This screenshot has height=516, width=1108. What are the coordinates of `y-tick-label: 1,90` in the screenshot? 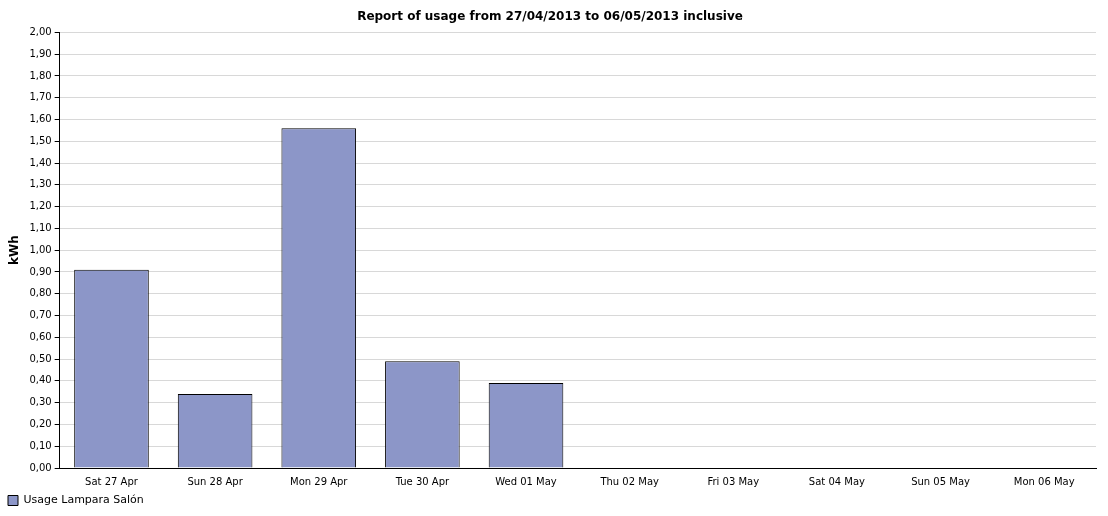 It's located at (40, 53).